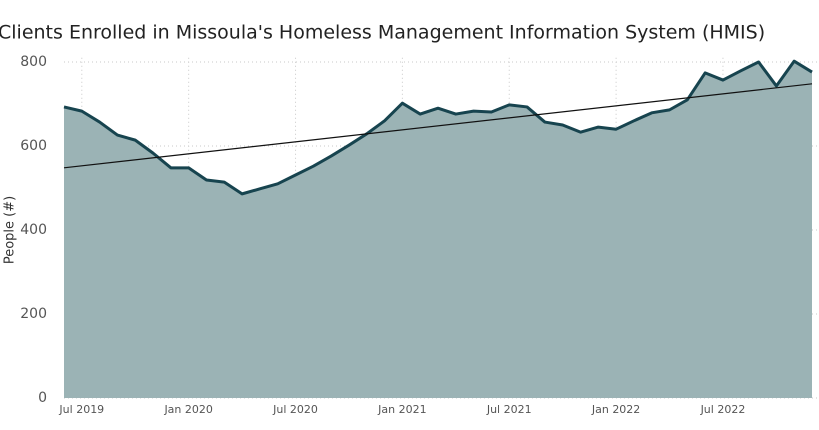 The image size is (819, 430). Describe the element at coordinates (509, 409) in the screenshot. I see `x-tick-label: Jul 2021` at that location.